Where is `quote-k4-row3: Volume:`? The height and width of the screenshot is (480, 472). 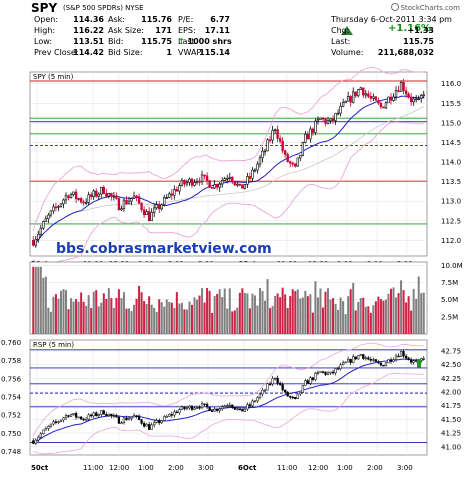
quote-k4-row3: Volume: is located at coordinates (347, 52).